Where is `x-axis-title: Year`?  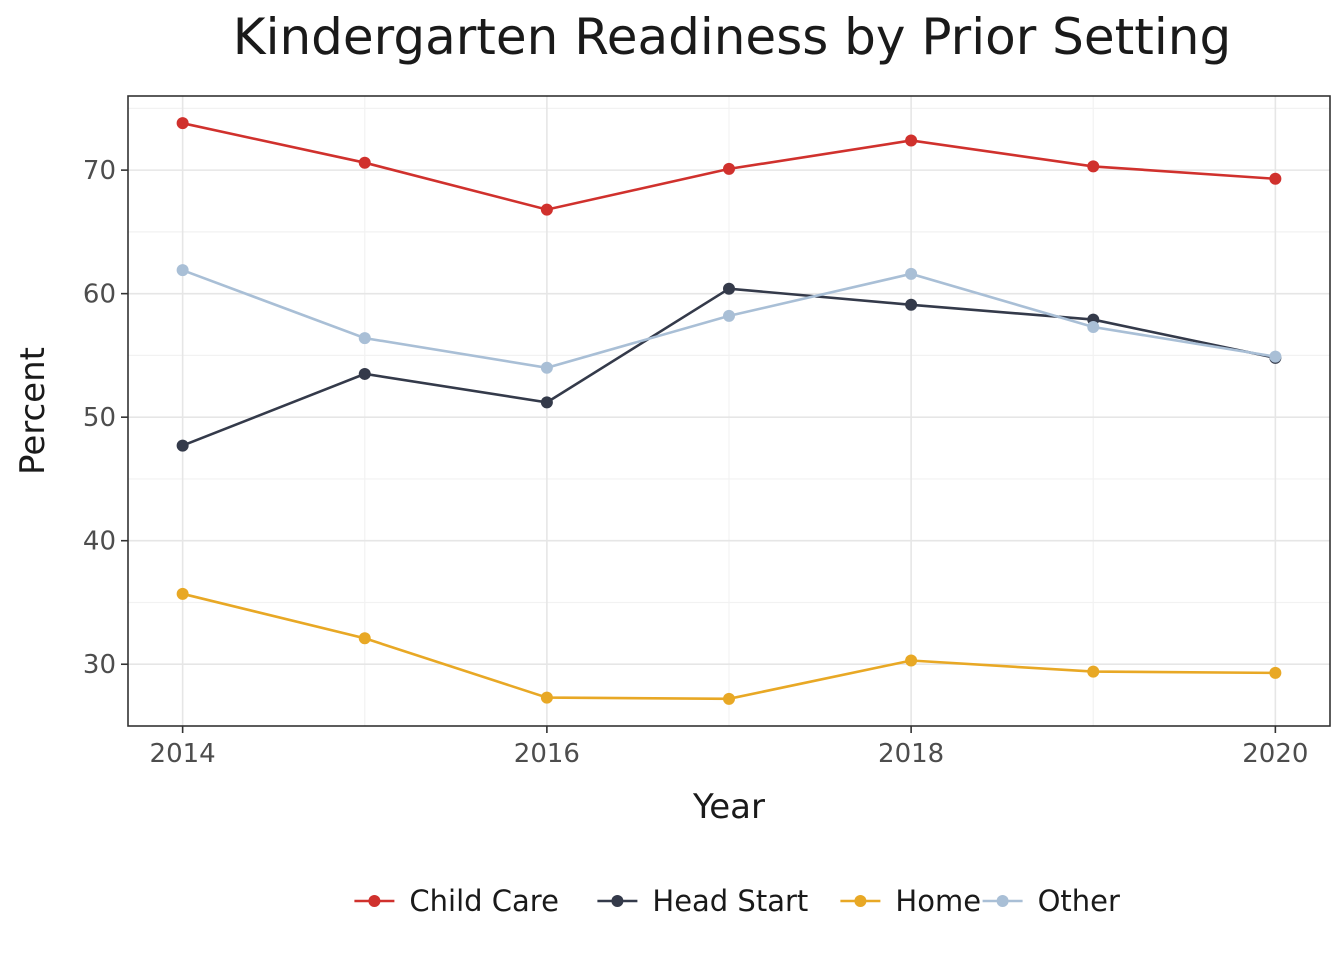 x-axis-title: Year is located at coordinates (728, 807).